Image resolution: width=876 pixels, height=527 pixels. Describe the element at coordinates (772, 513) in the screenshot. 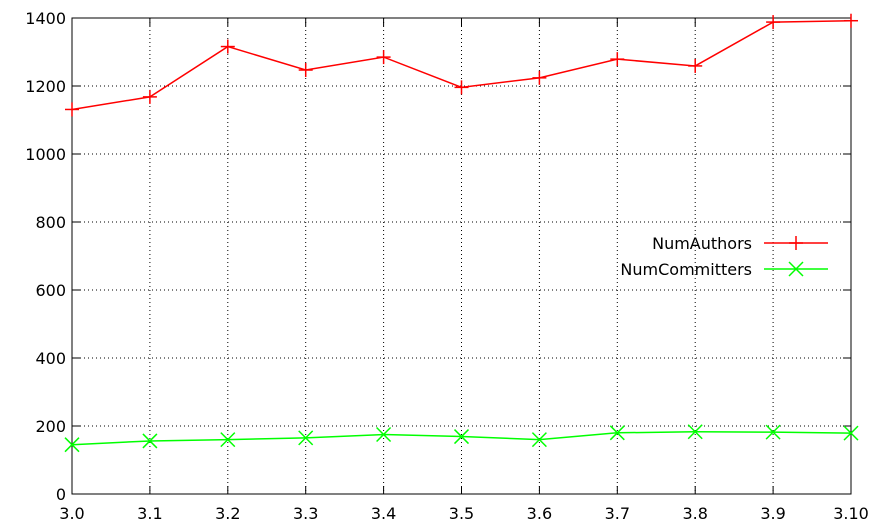

I see `x-tick-label: 3.9` at that location.